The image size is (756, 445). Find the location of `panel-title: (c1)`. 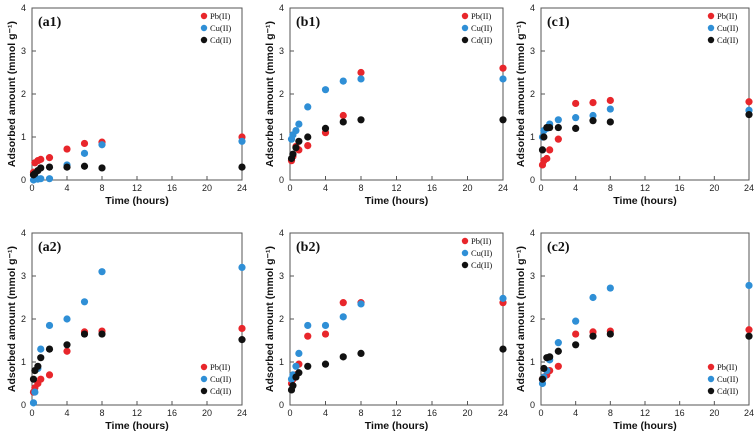

panel-title: (c1) is located at coordinates (558, 22).